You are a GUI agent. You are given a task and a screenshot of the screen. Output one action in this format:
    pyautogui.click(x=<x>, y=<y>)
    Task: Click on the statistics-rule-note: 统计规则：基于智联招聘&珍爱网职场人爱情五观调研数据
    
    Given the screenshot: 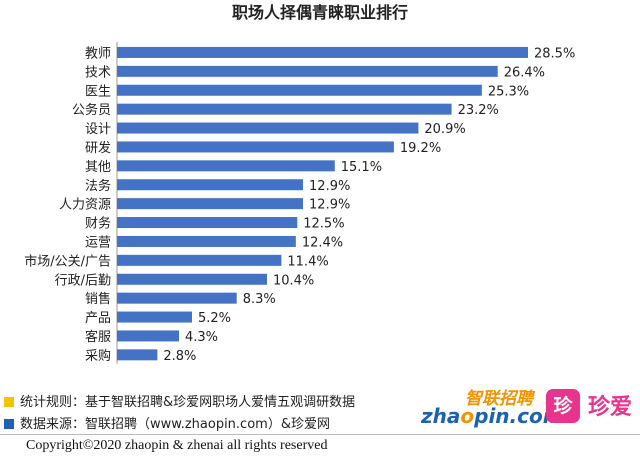 What is the action you would take?
    pyautogui.click(x=177, y=400)
    